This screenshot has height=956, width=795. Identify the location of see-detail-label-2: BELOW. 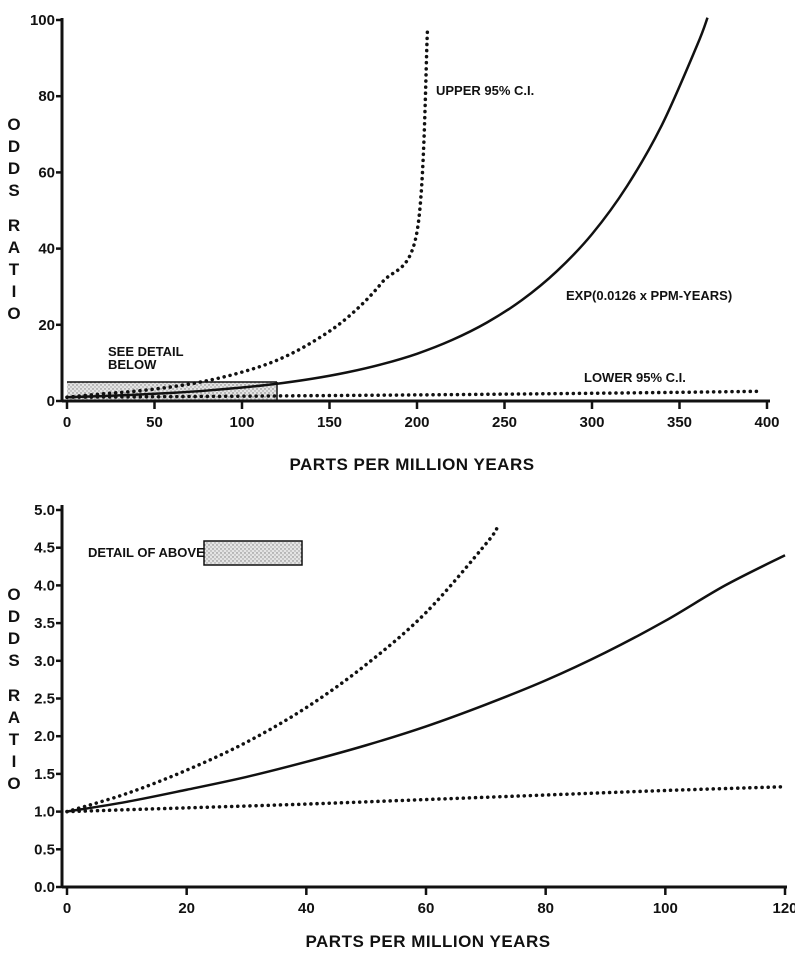
(132, 364).